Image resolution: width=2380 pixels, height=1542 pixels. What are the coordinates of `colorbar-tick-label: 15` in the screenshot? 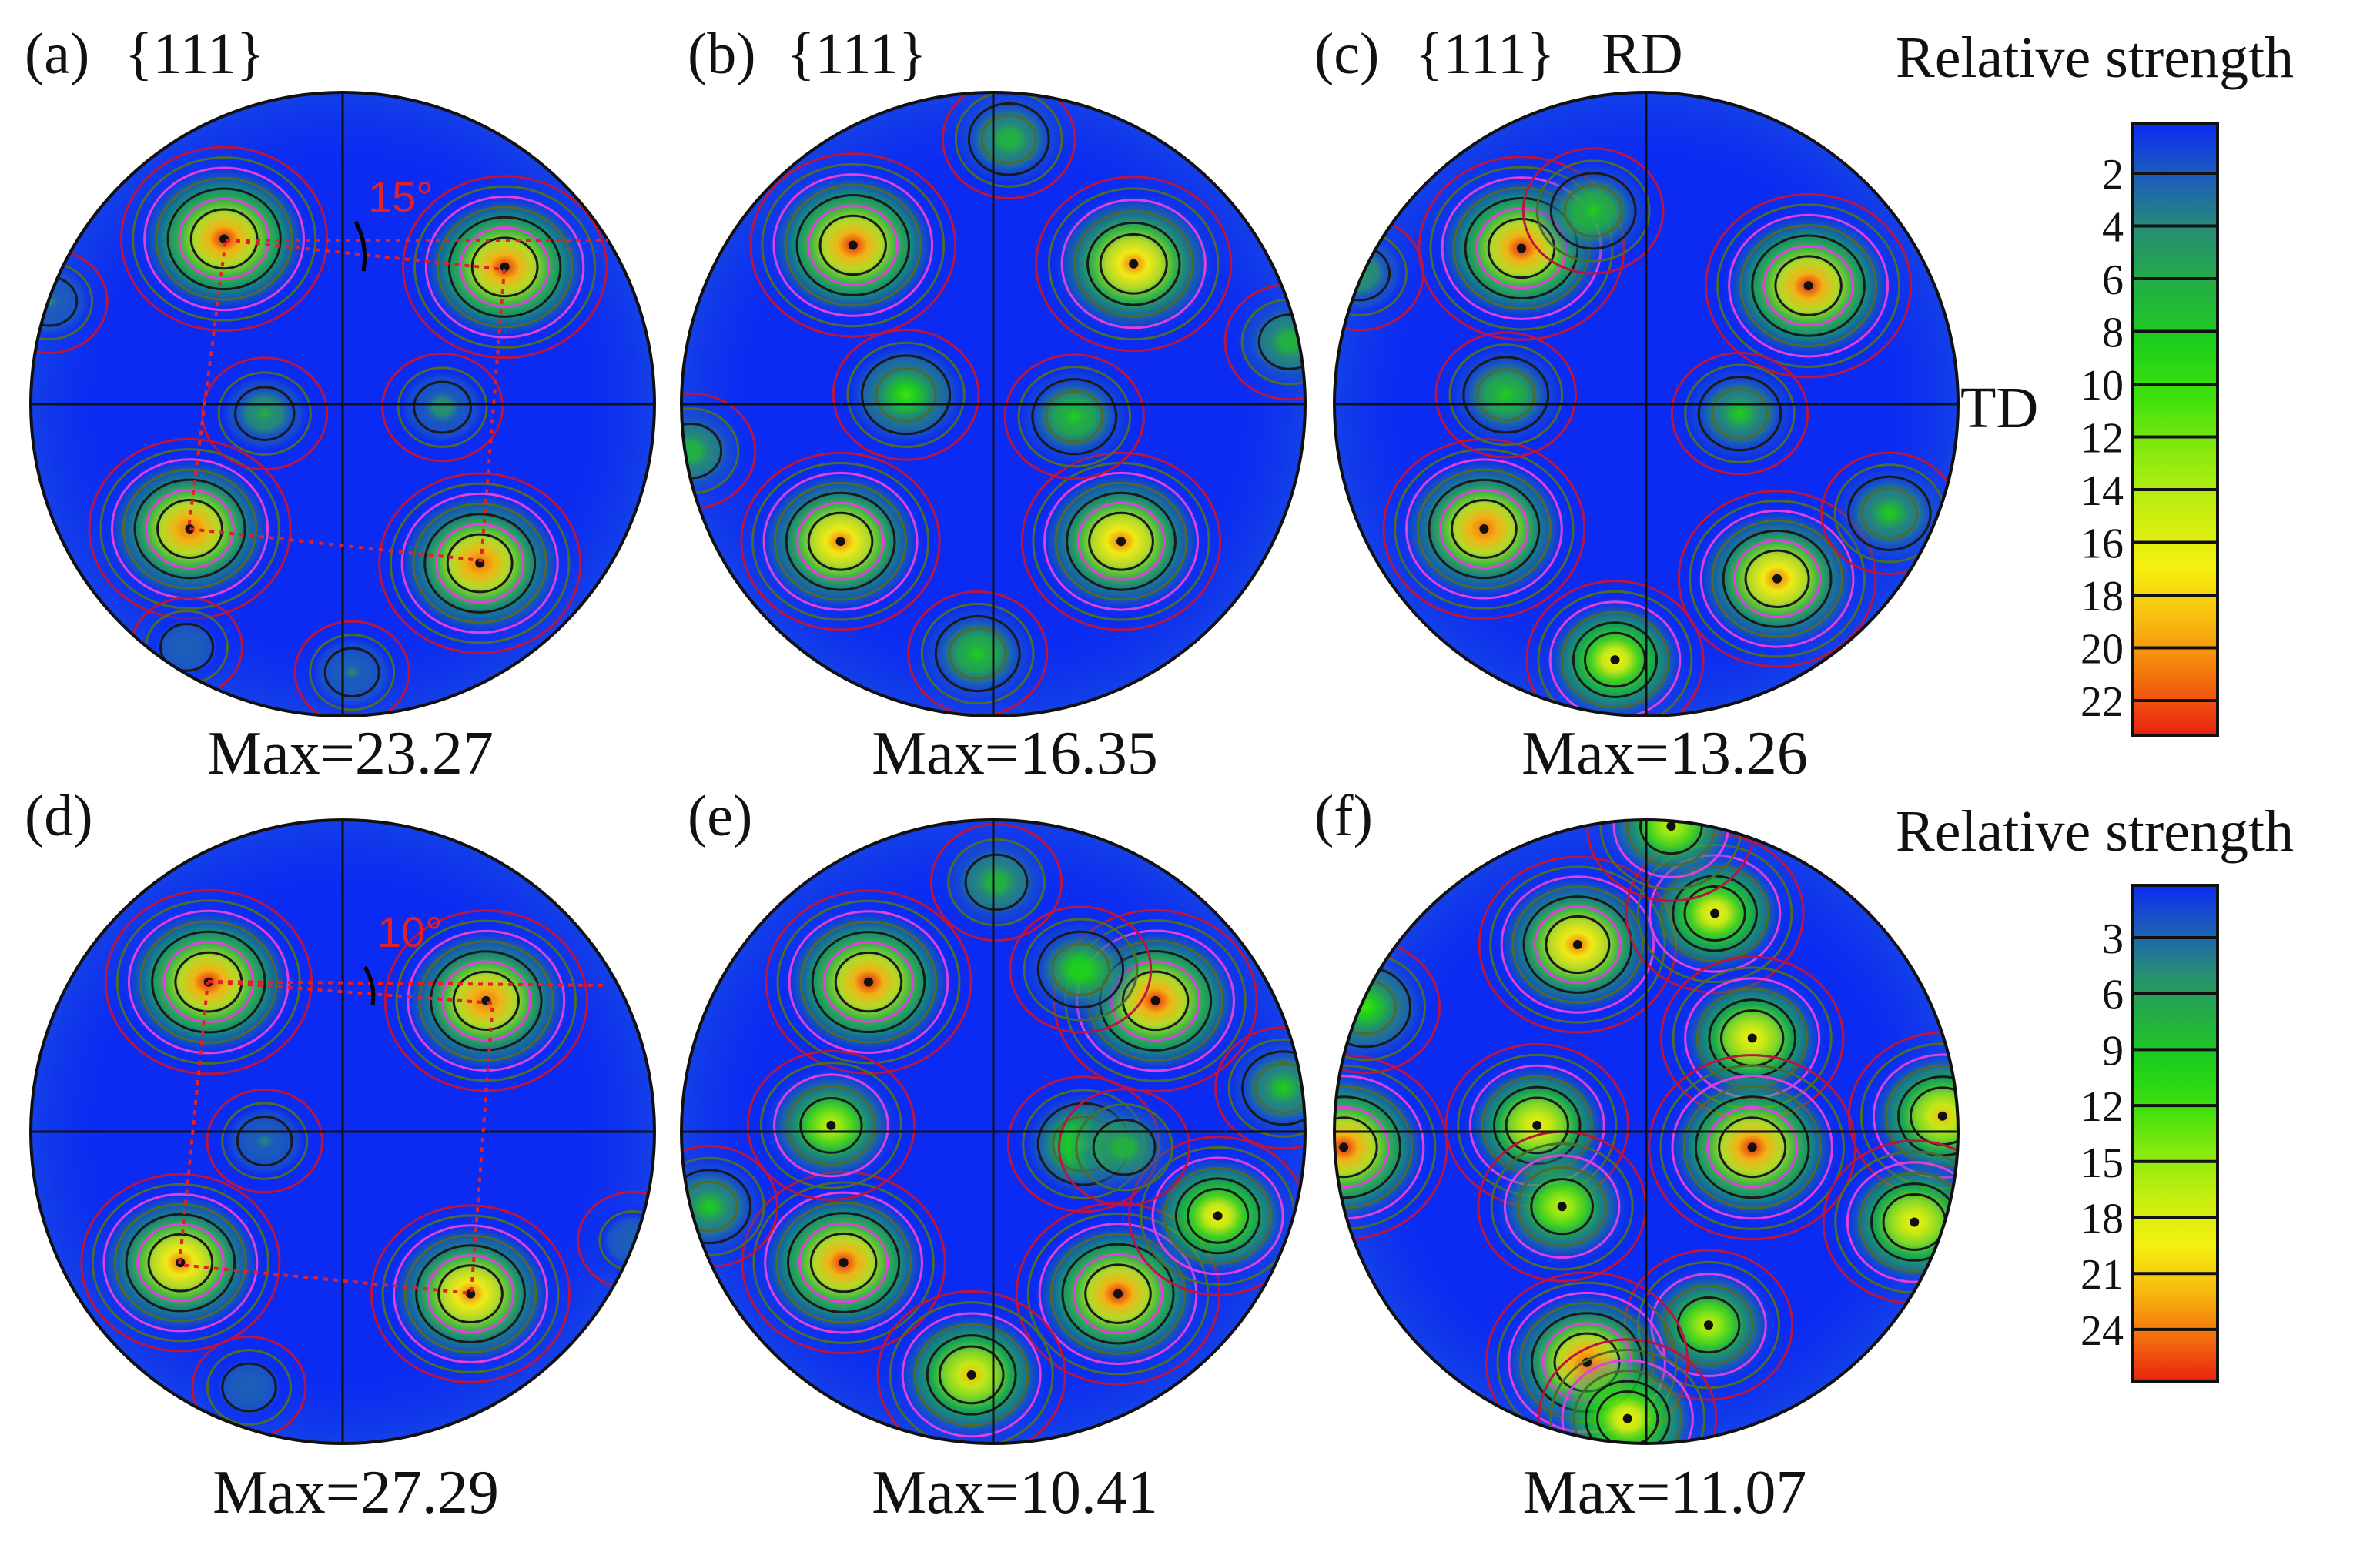 It's located at (2102, 1163).